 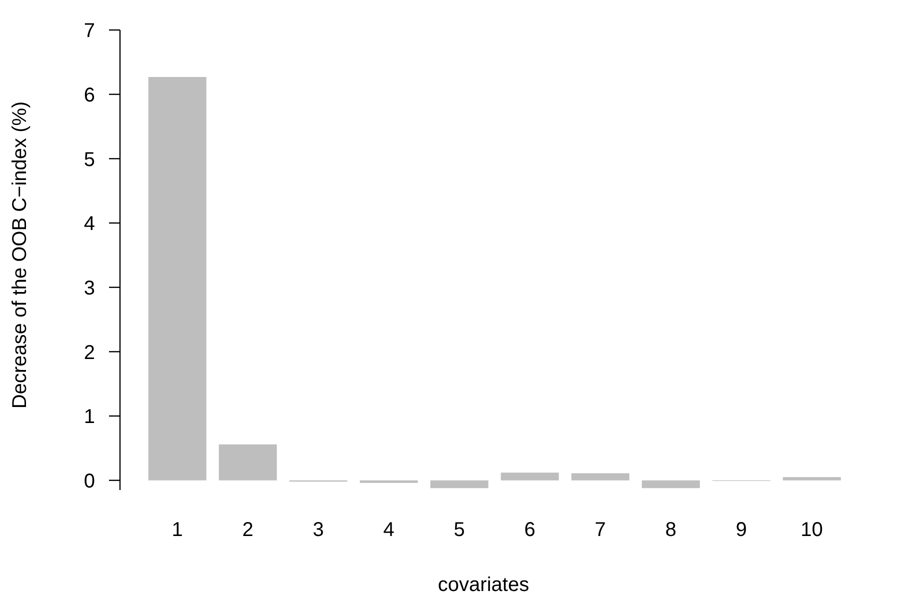 I want to click on x-tick-label: 1, so click(x=177, y=530).